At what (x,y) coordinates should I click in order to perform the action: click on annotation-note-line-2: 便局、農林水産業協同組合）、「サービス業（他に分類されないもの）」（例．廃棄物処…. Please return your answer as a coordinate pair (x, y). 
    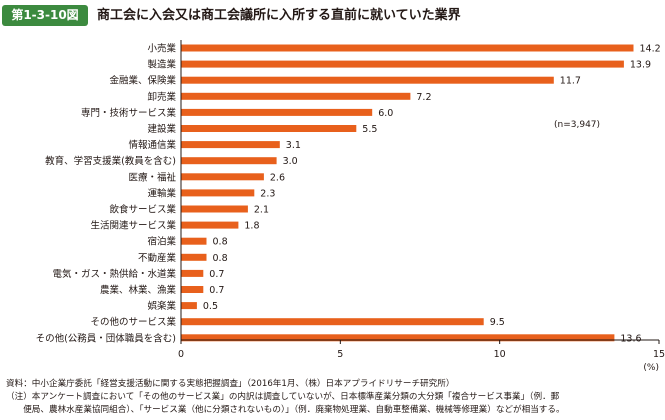
    Looking at the image, I should click on (285, 410).